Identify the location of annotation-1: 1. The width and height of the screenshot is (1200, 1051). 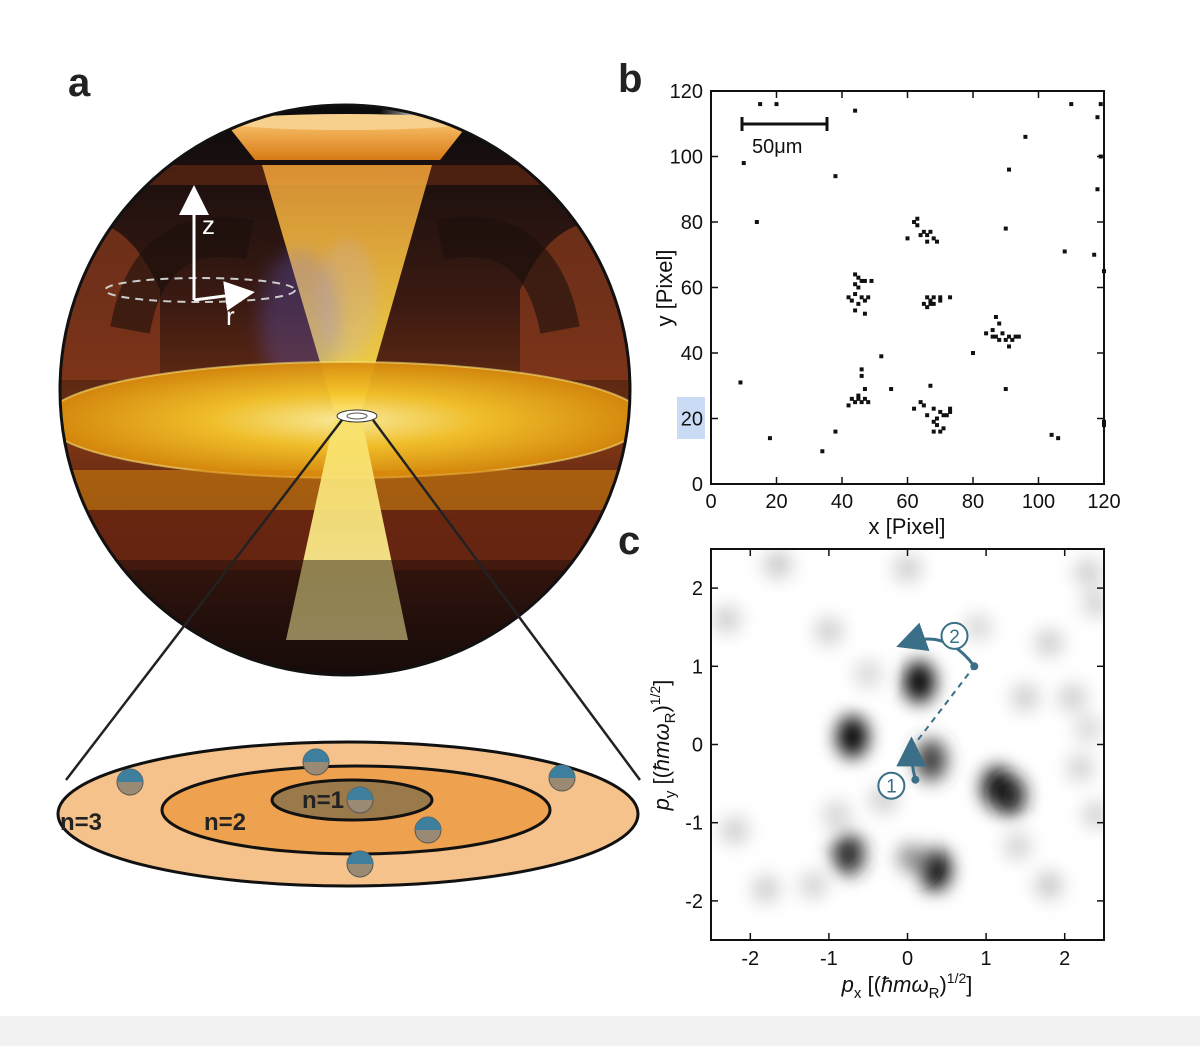
(891, 785).